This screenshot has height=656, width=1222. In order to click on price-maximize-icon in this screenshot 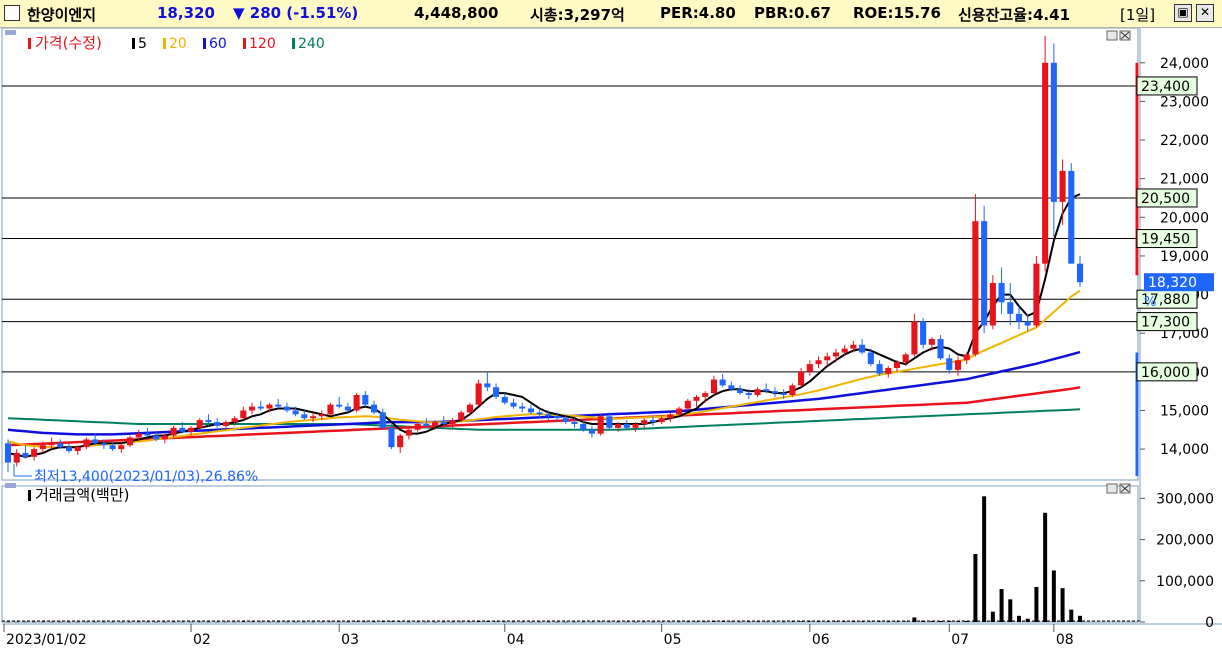, I will do `click(1112, 35)`.